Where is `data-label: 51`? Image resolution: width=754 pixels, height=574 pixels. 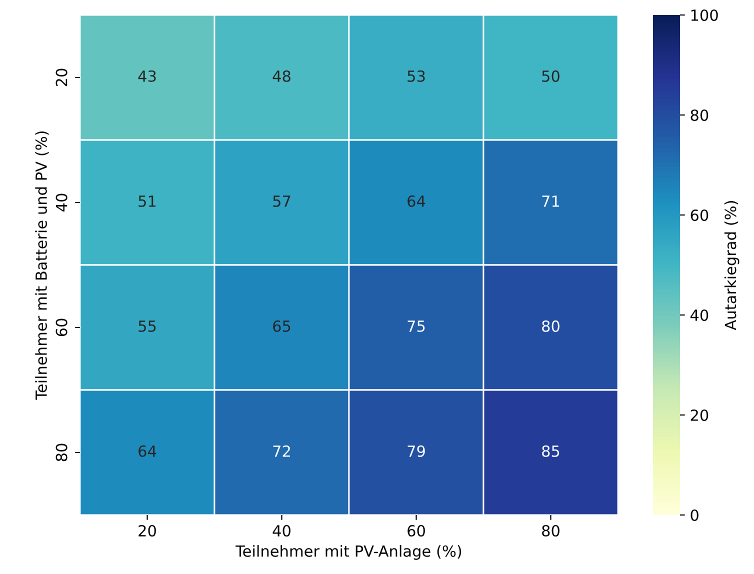 data-label: 51 is located at coordinates (147, 201).